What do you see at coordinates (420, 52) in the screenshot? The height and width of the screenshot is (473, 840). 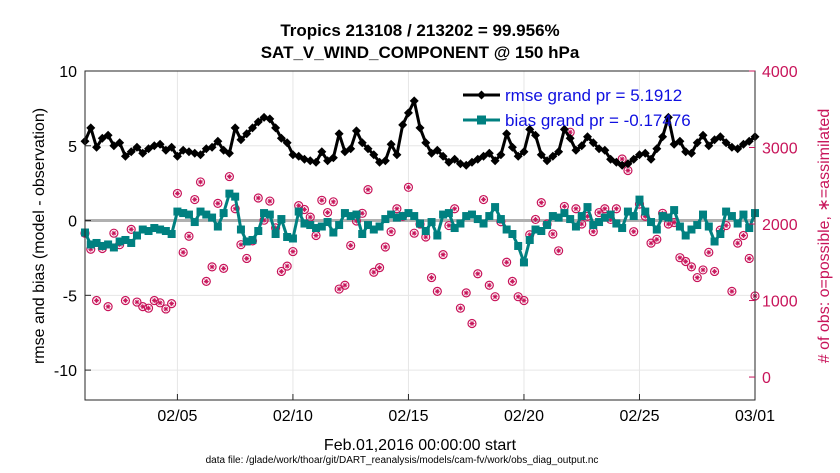 I see `chart-title-line-2: SAT_V_WIND_COMPONENT @ 150 hPa` at bounding box center [420, 52].